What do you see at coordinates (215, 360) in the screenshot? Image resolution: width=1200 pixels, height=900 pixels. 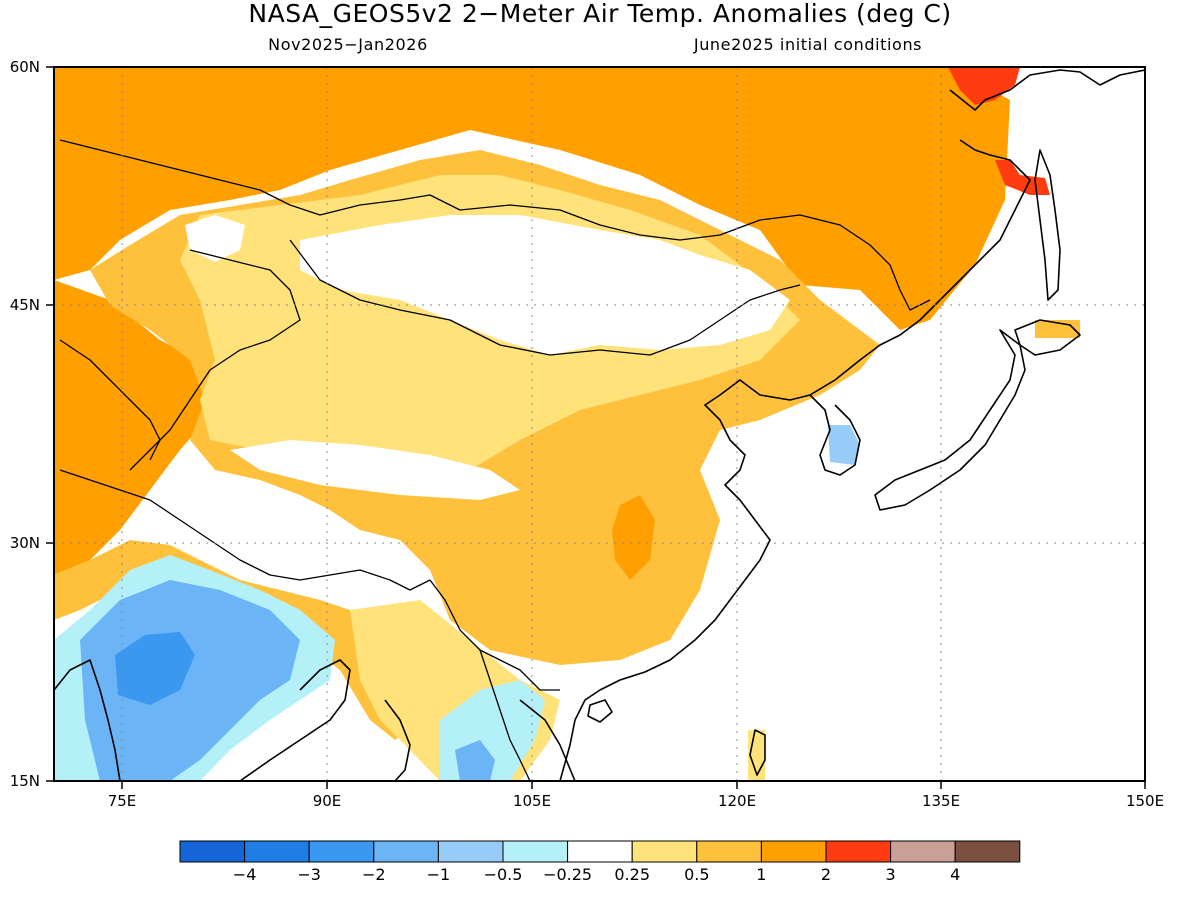 I see `border-kazakh-china` at bounding box center [215, 360].